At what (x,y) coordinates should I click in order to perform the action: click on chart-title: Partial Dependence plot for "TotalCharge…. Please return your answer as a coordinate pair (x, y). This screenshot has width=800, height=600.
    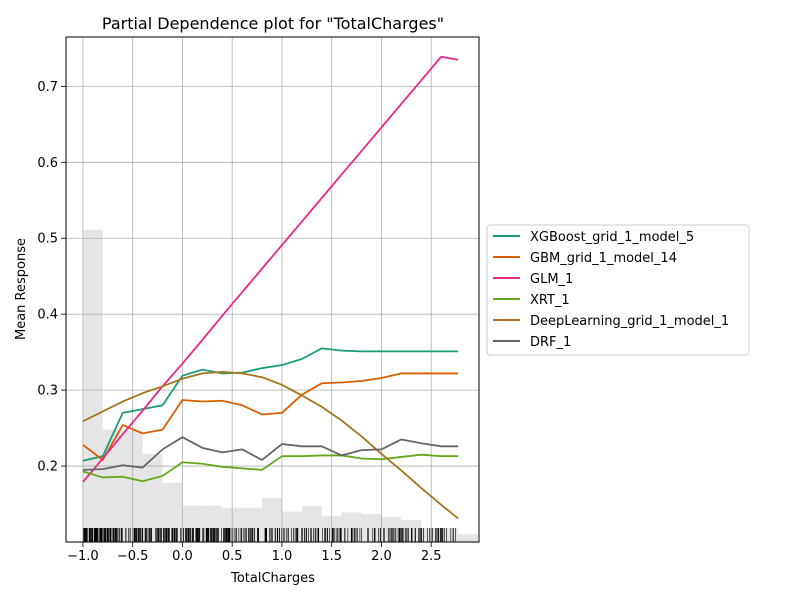
    Looking at the image, I should click on (273, 23).